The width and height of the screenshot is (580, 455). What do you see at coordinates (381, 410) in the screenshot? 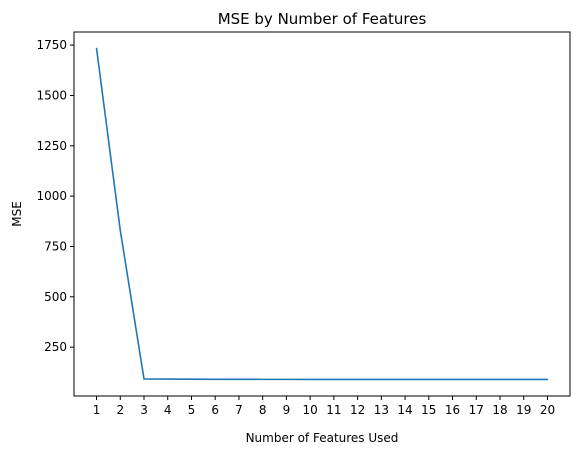
I see `x-tick-label: 13` at bounding box center [381, 410].